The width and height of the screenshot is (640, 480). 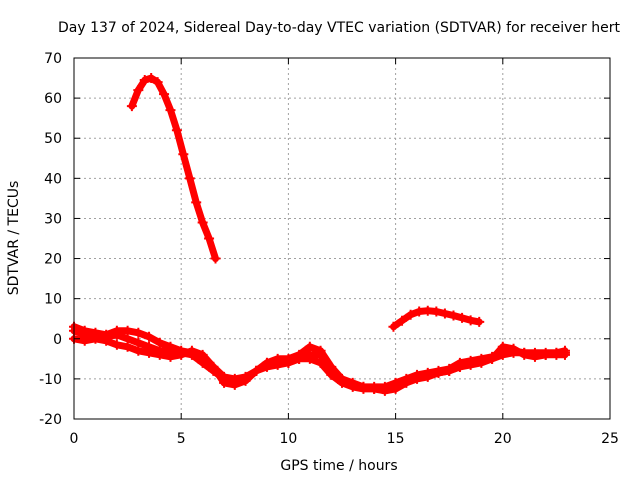 What do you see at coordinates (50, 380) in the screenshot?
I see `y-tick-label: -10` at bounding box center [50, 380].